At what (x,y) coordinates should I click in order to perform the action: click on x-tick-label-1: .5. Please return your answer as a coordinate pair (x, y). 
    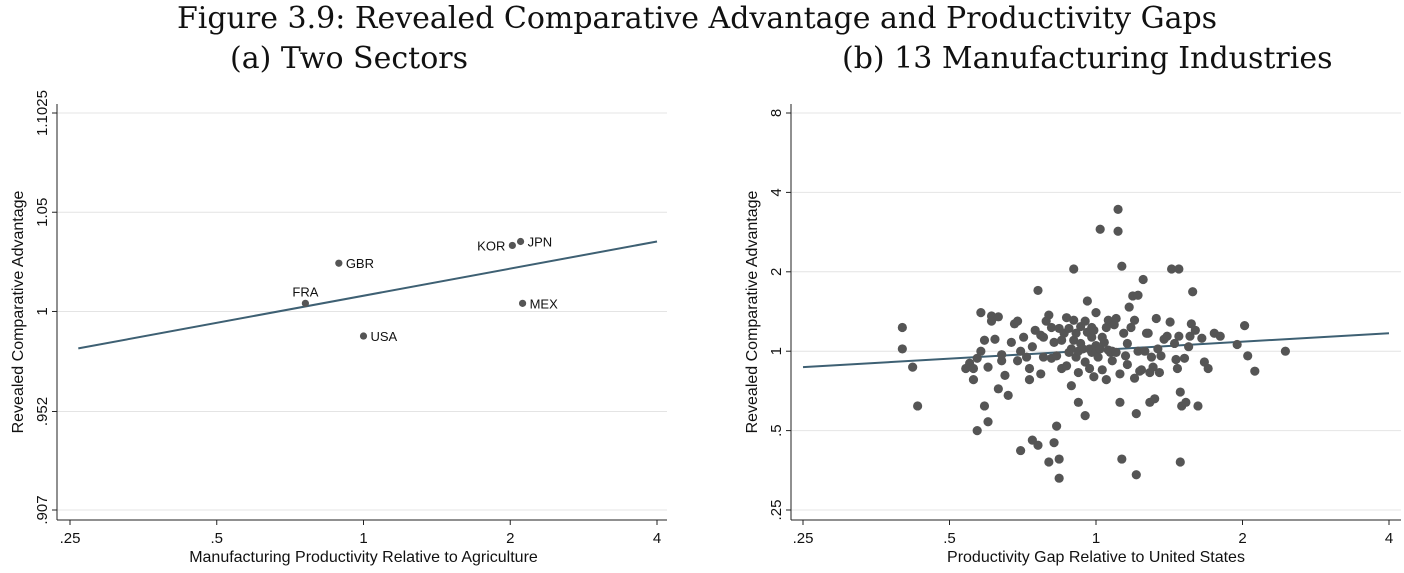
    Looking at the image, I should click on (949, 538).